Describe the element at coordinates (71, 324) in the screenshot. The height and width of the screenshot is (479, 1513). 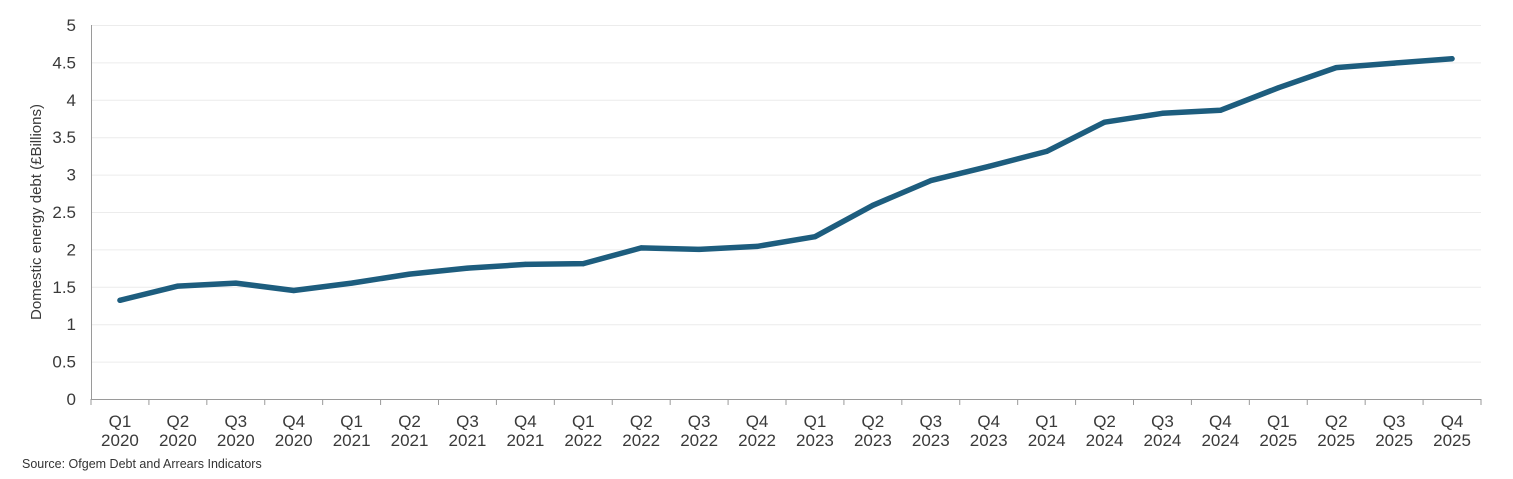
I see `y-tick-label: 1` at that location.